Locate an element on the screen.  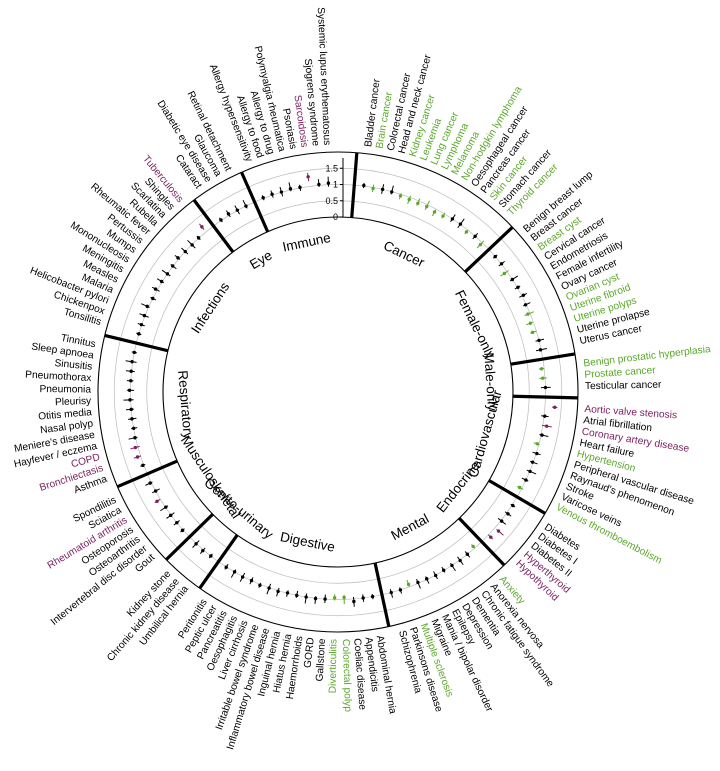
radial-axis-ticks: 0 0.5 1 1.5 is located at coordinates (334, 190).